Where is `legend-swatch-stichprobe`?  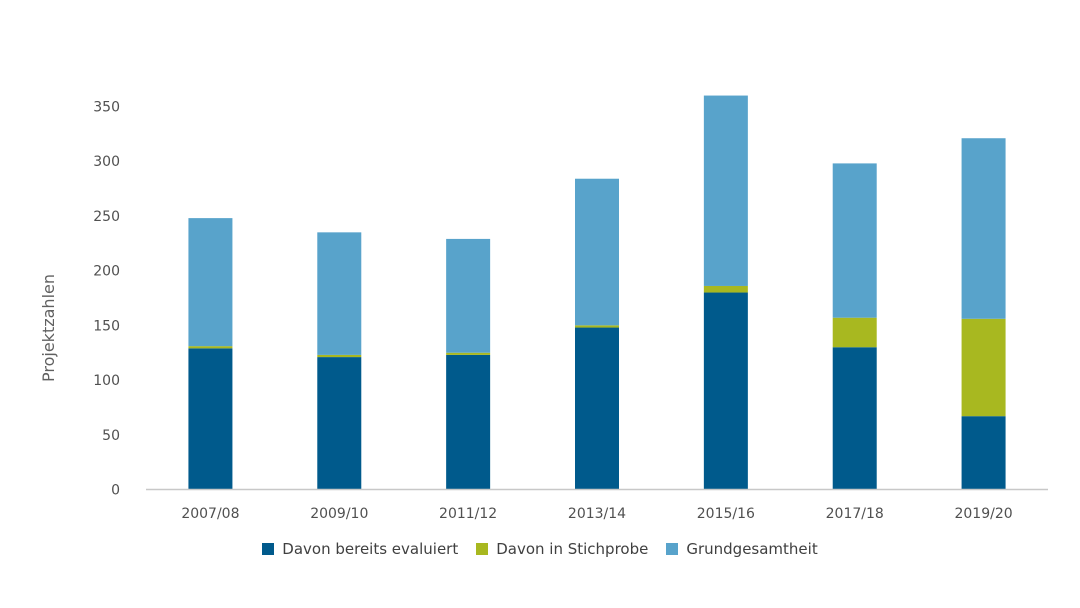 legend-swatch-stichprobe is located at coordinates (482, 549).